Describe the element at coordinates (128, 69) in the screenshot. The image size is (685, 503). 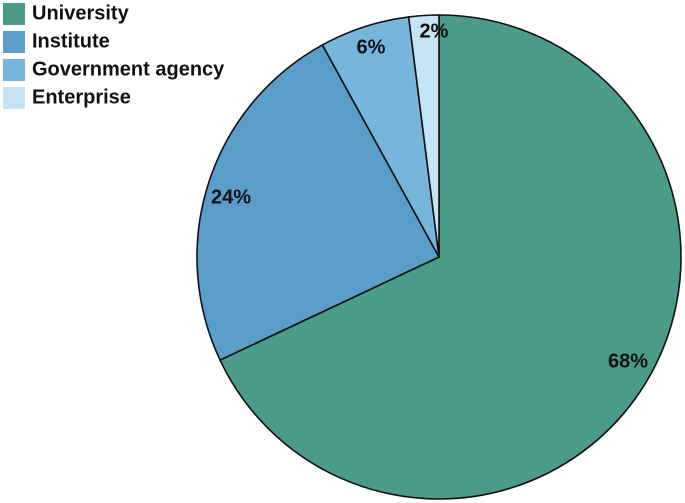
I see `legend-label-government-agency: Government agency` at that location.